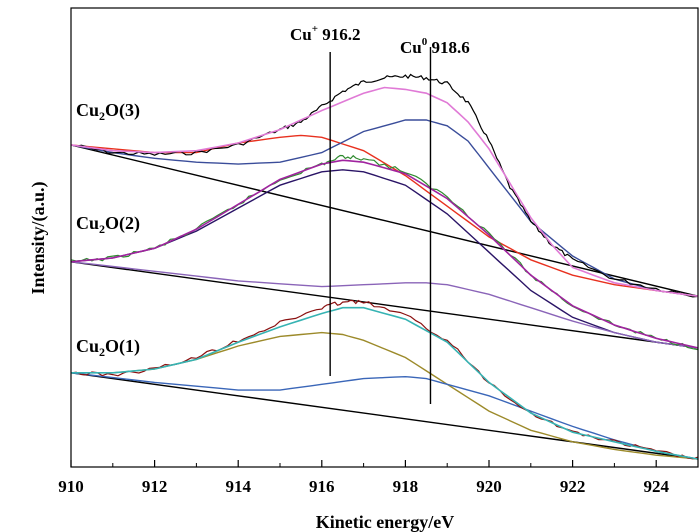 Image resolution: width=700 pixels, height=532 pixels. I want to click on x-tick-label: 914, so click(238, 486).